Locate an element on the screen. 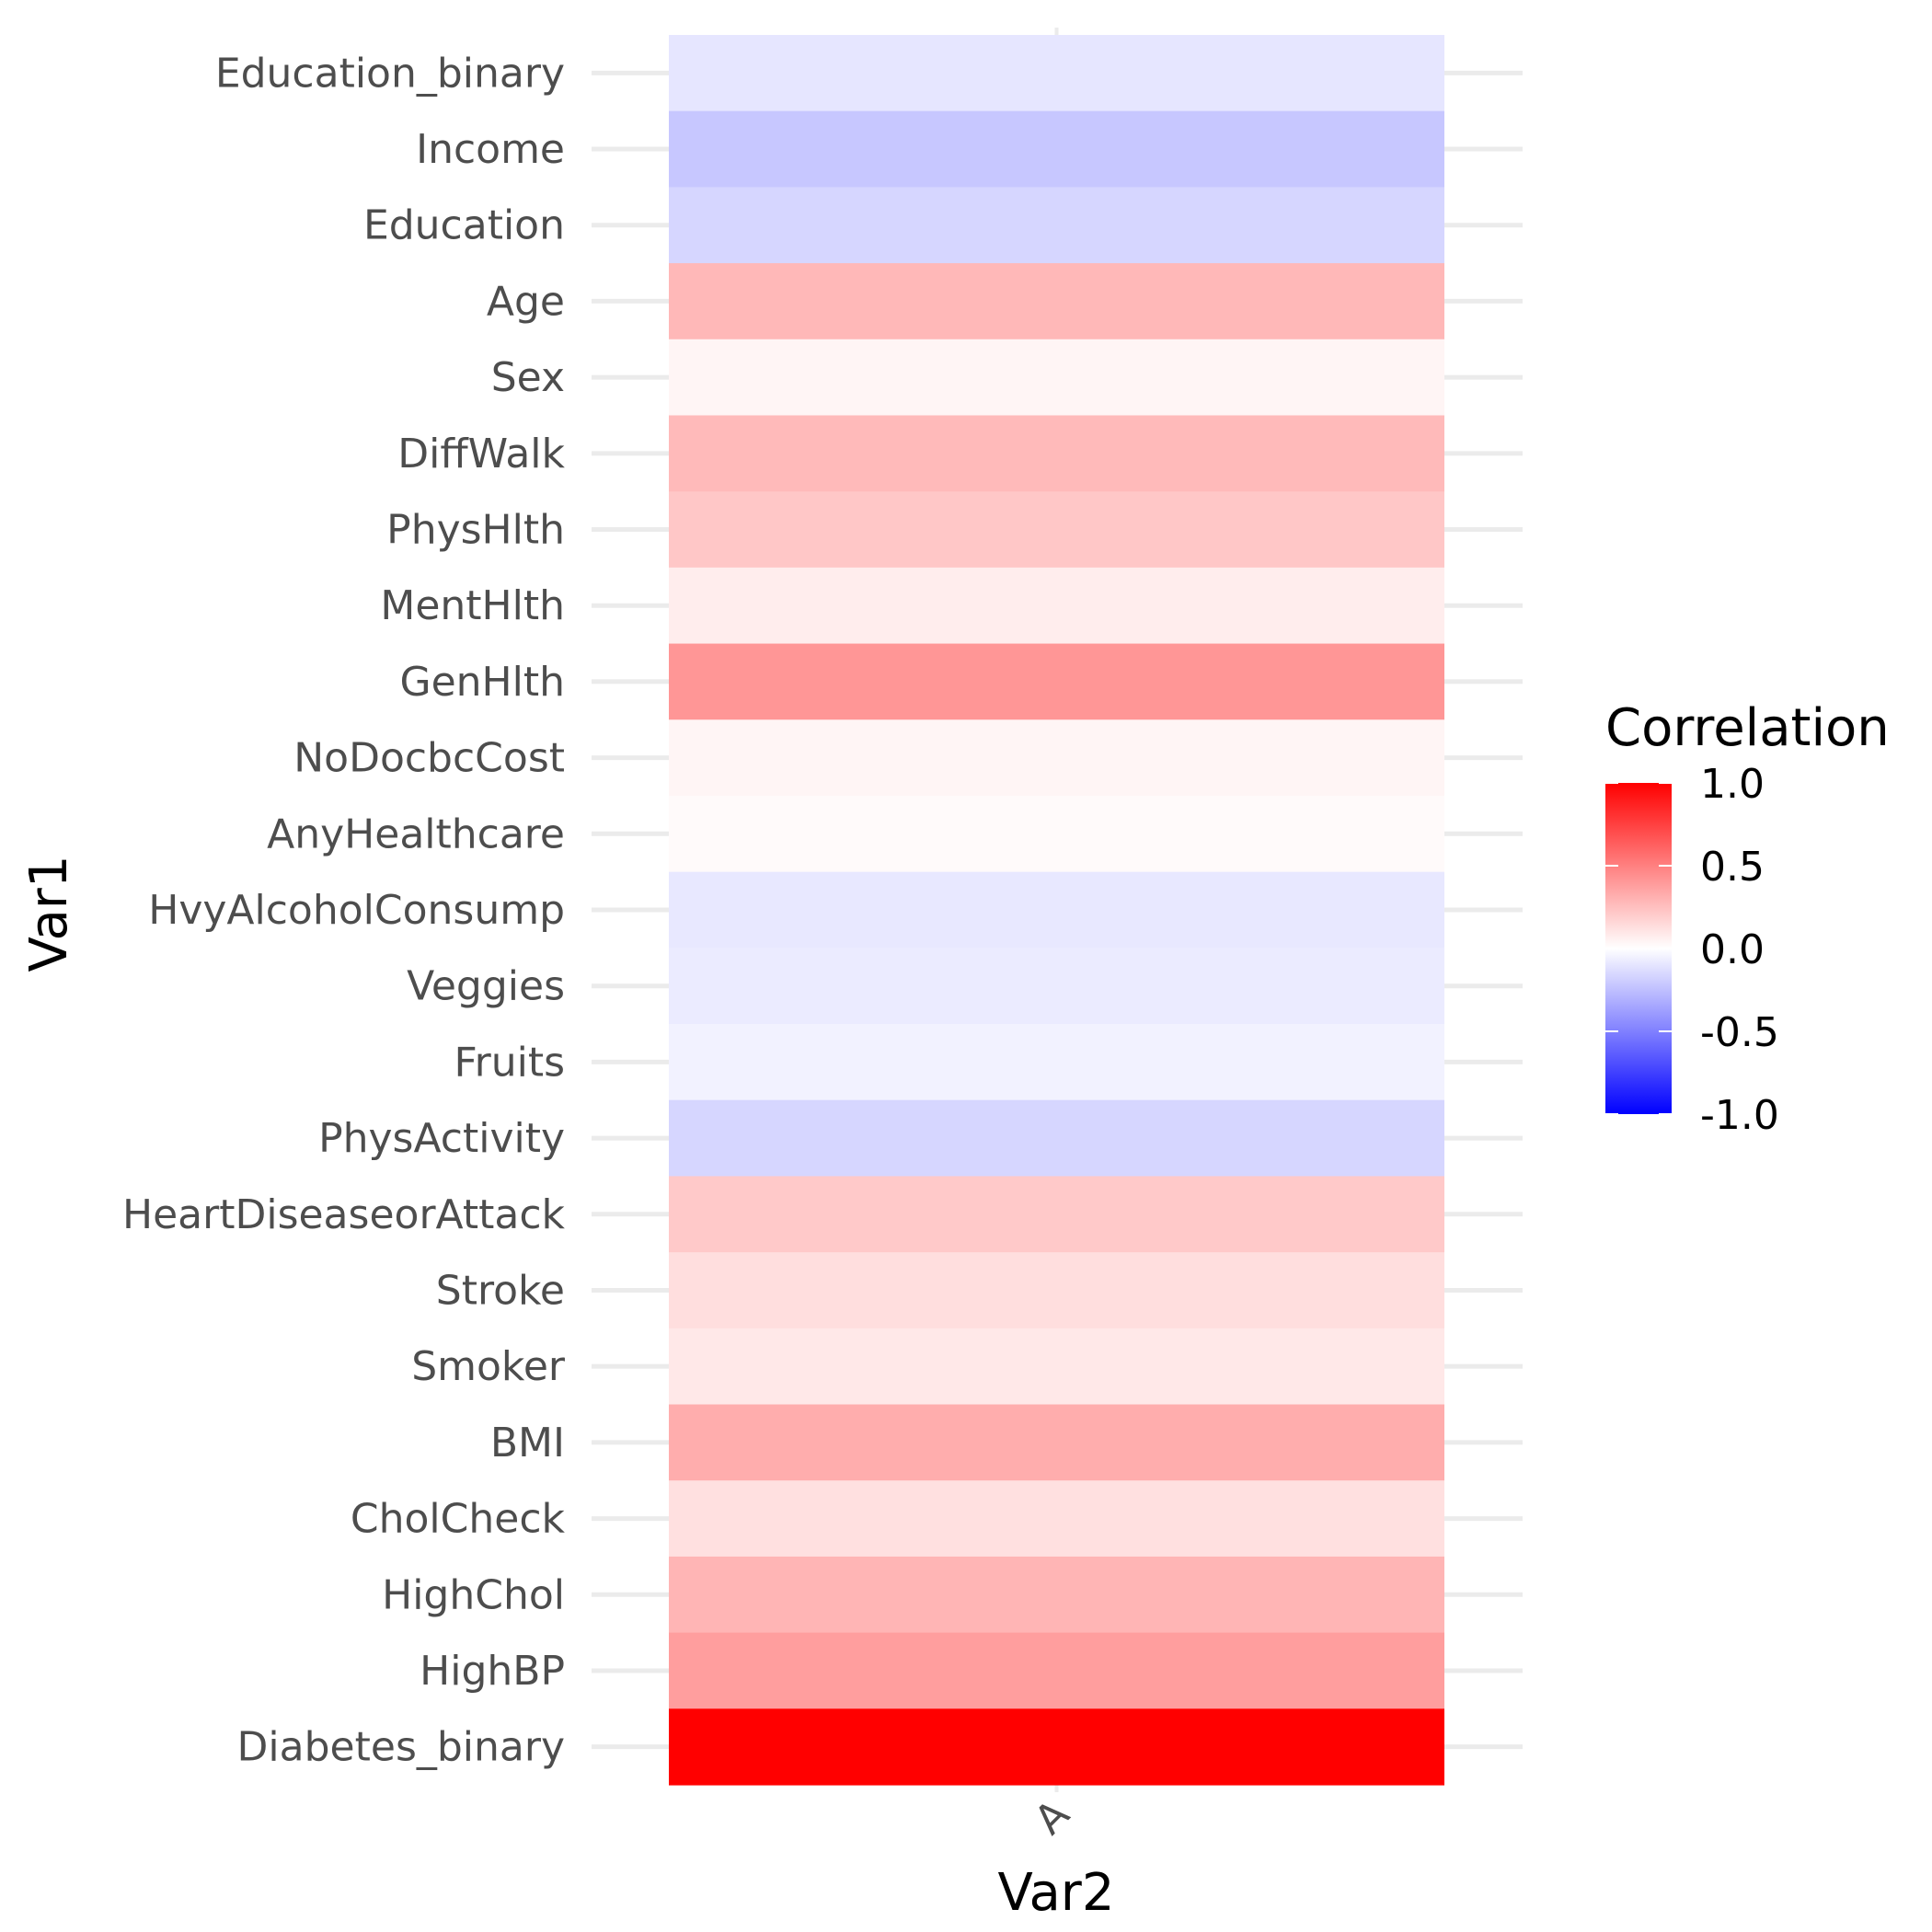  y-tick-label: Smoker is located at coordinates (488, 1366).